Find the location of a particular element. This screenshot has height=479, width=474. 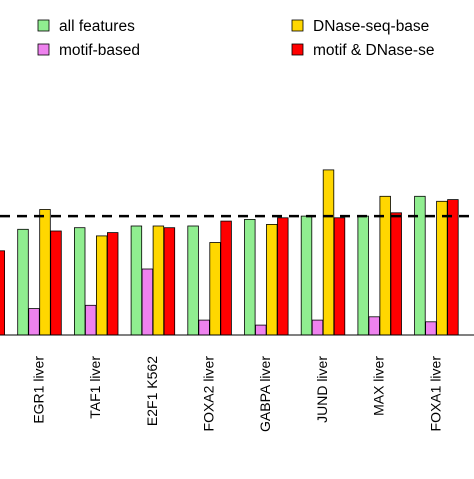

legend-label-3: DNase-seq-base is located at coordinates (371, 26).